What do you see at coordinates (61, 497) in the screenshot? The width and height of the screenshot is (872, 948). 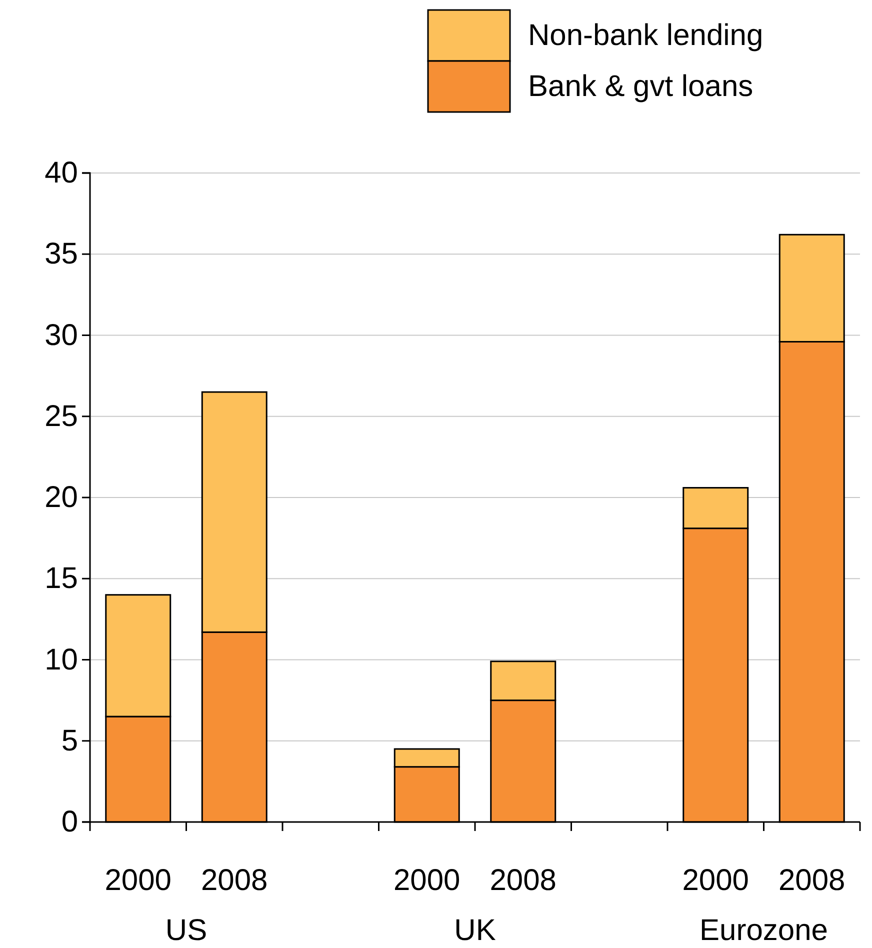 I see `y-tick-label: 20` at bounding box center [61, 497].